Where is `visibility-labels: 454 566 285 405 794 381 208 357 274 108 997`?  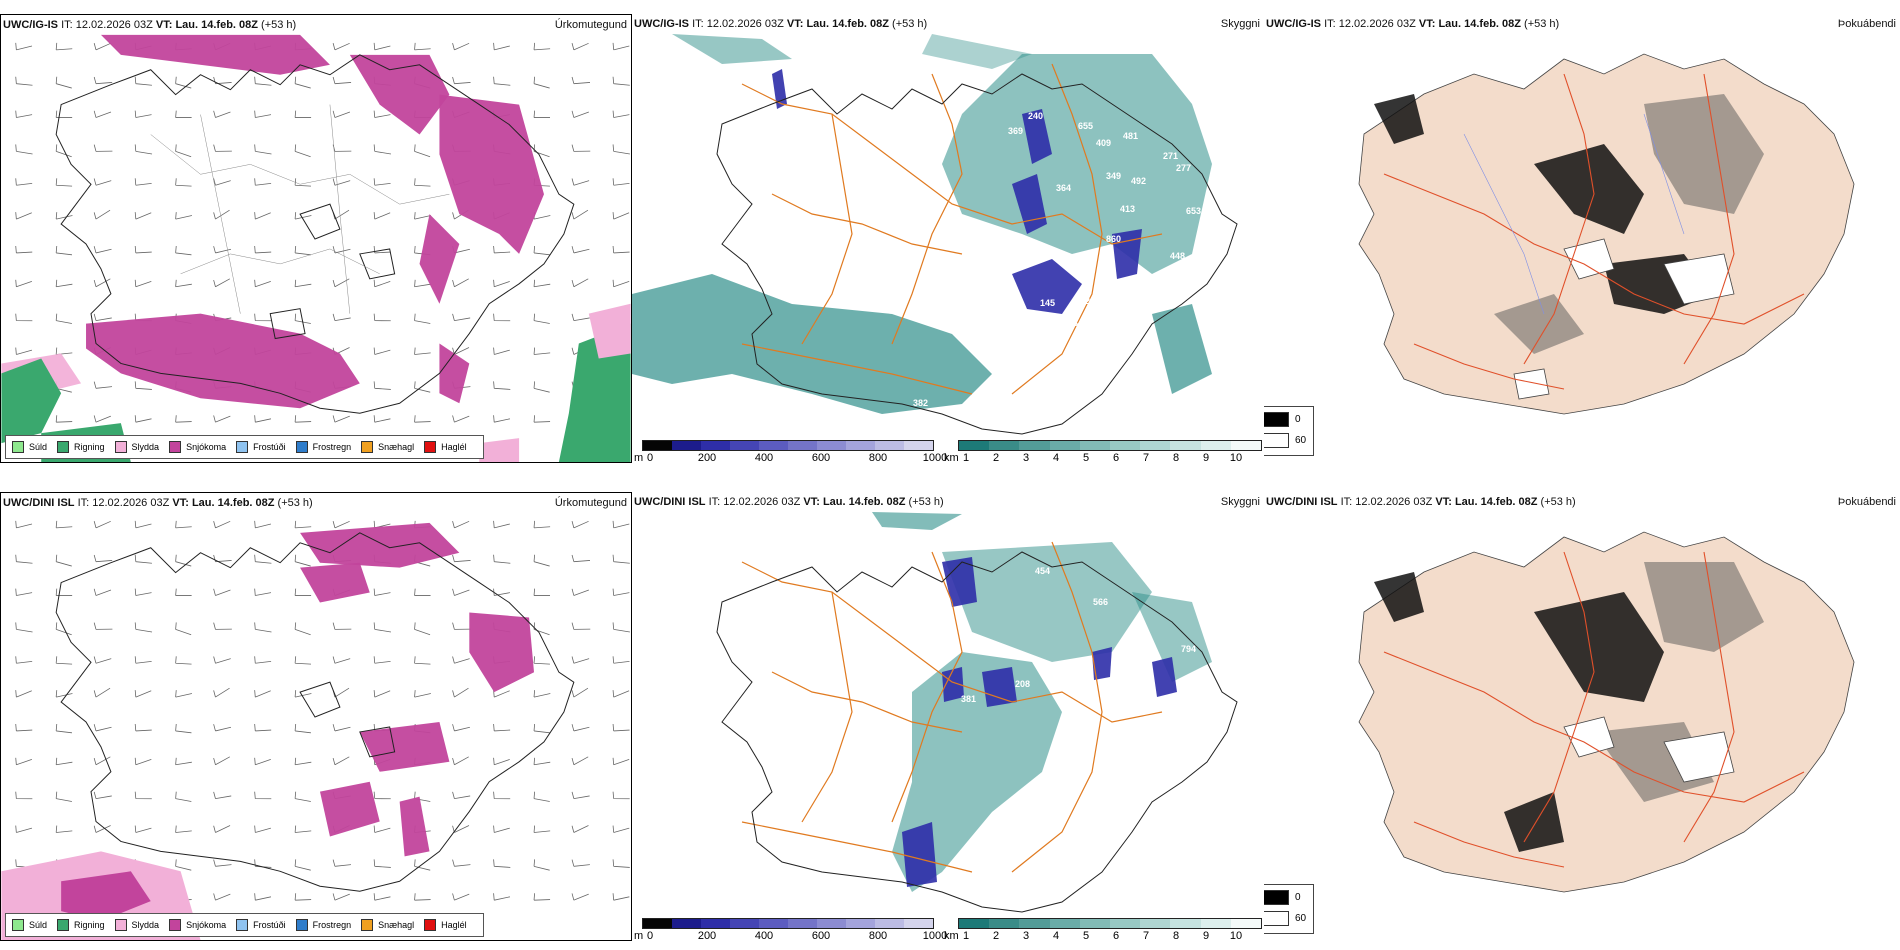
visibility-labels: 454 566 285 405 794 381 208 357 274 108 997 is located at coordinates (1067, 735).